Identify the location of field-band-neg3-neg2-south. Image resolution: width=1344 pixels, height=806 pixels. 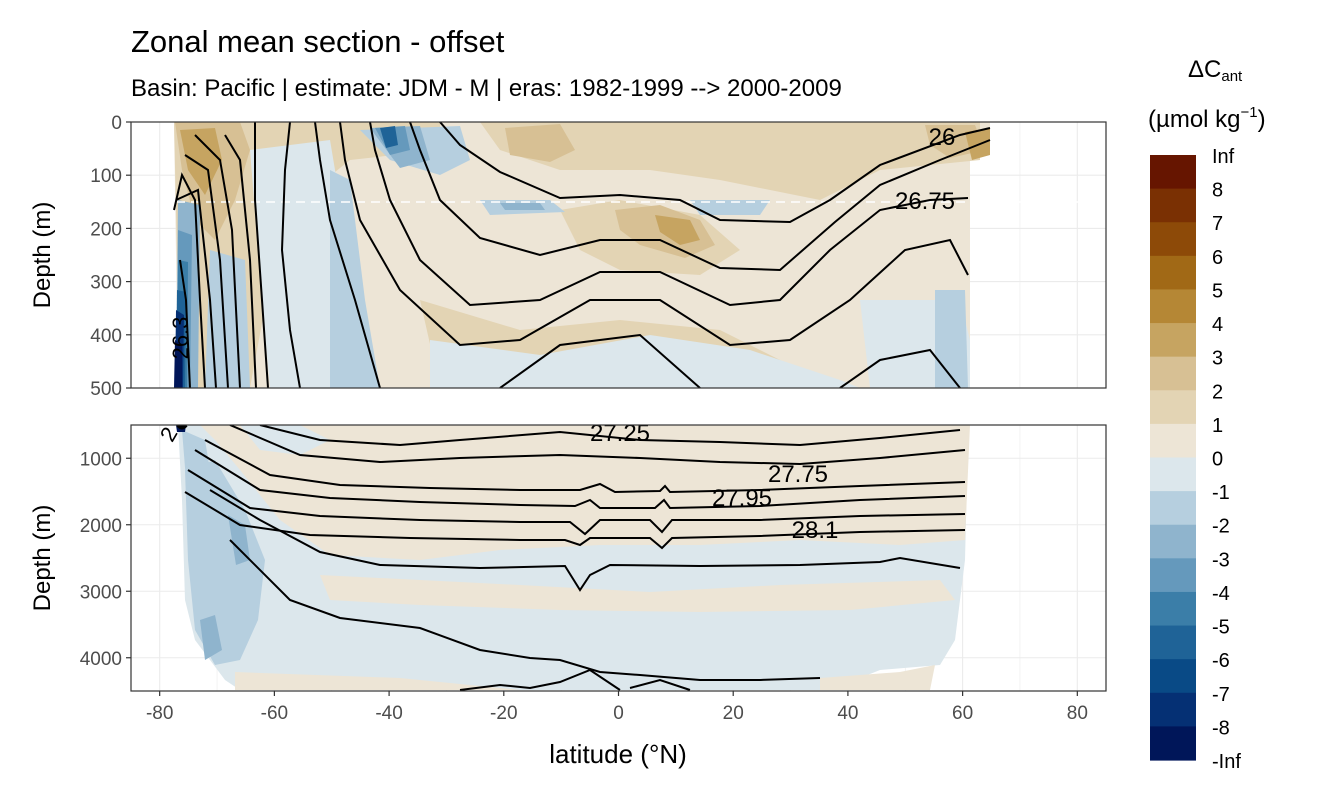
(211, 637).